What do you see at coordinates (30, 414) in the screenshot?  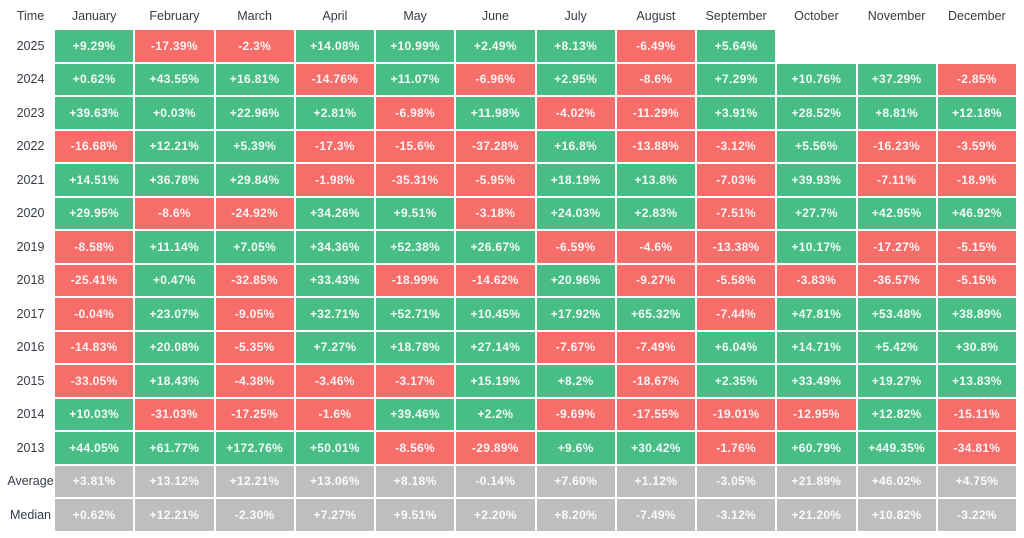 I see `year-row-label: 2014` at bounding box center [30, 414].